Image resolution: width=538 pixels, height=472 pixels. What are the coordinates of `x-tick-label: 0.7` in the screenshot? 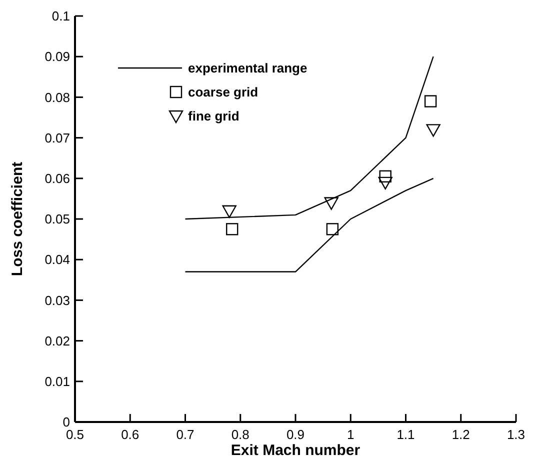 It's located at (185, 434).